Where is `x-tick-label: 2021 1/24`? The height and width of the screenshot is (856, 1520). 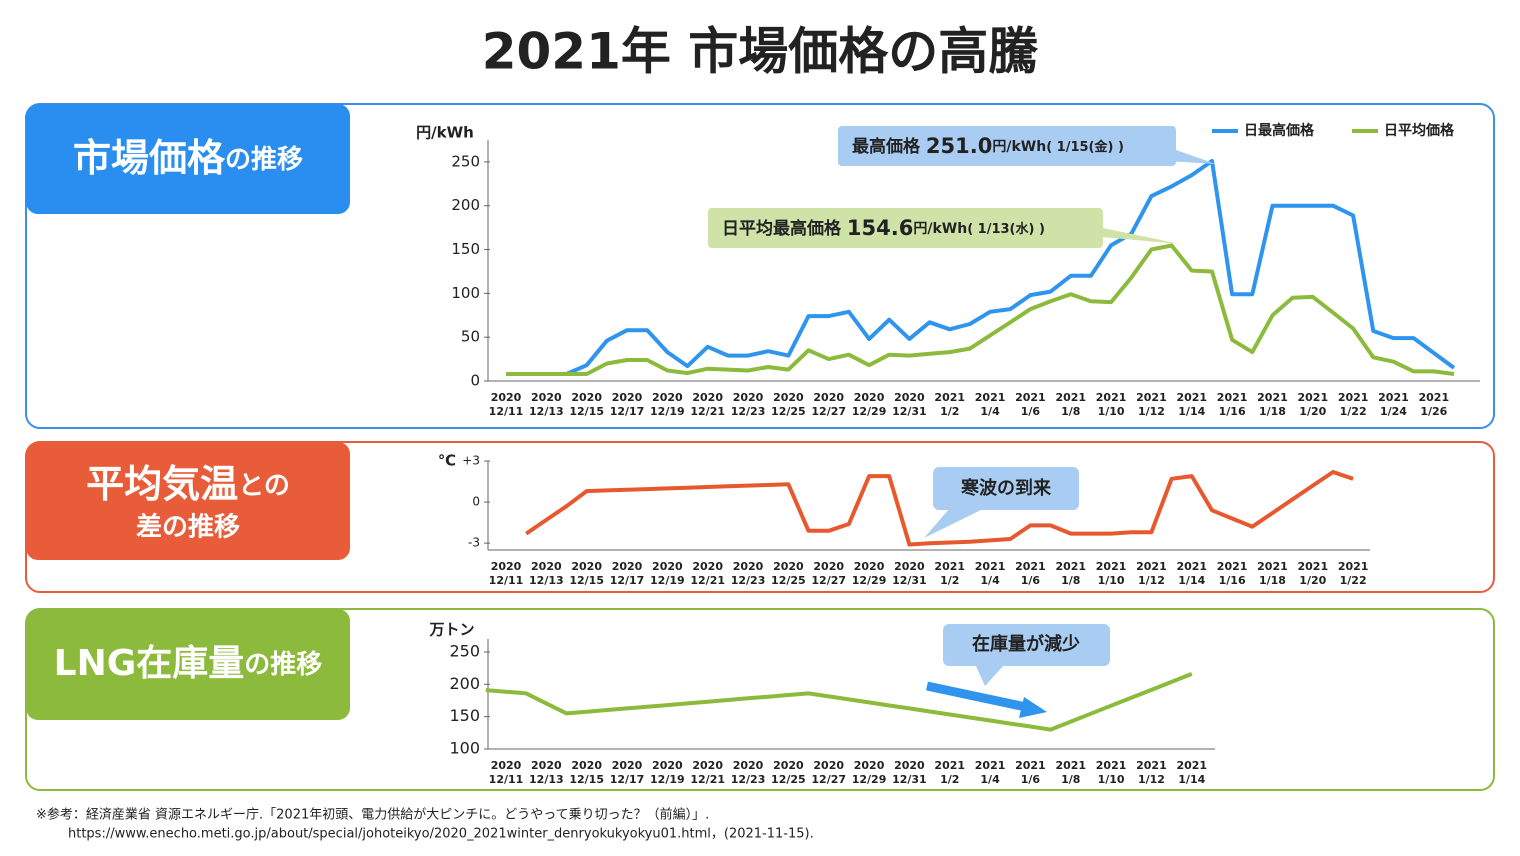 x-tick-label: 2021 1/24 is located at coordinates (1393, 404).